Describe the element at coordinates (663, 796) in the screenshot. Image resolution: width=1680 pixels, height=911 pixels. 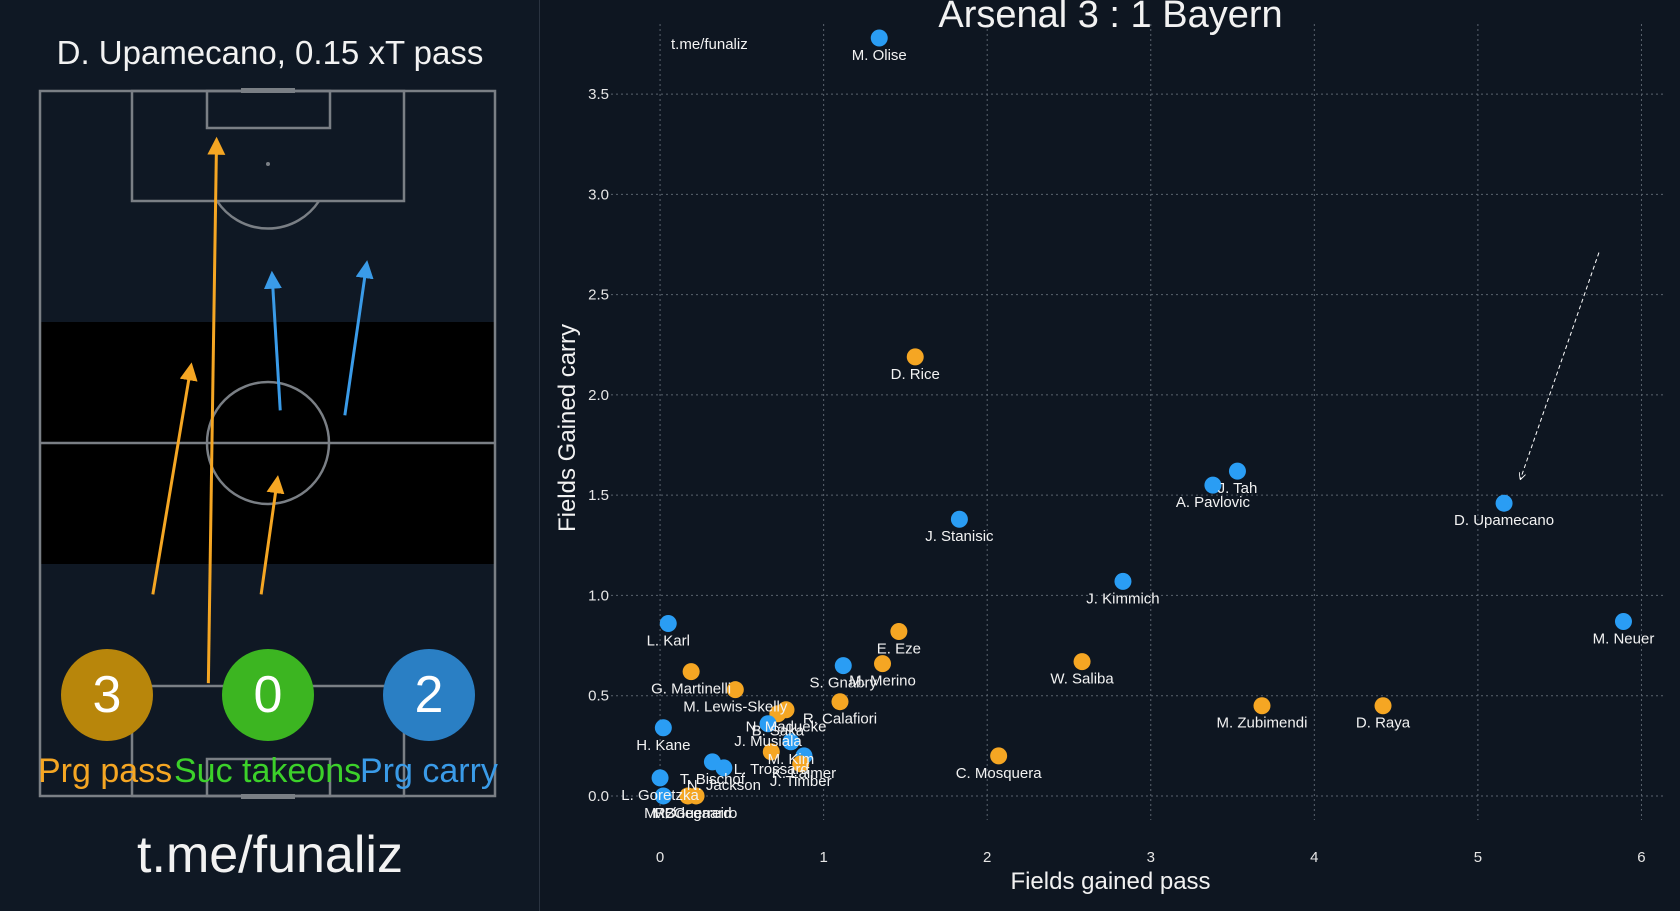
I see `point-mb` at that location.